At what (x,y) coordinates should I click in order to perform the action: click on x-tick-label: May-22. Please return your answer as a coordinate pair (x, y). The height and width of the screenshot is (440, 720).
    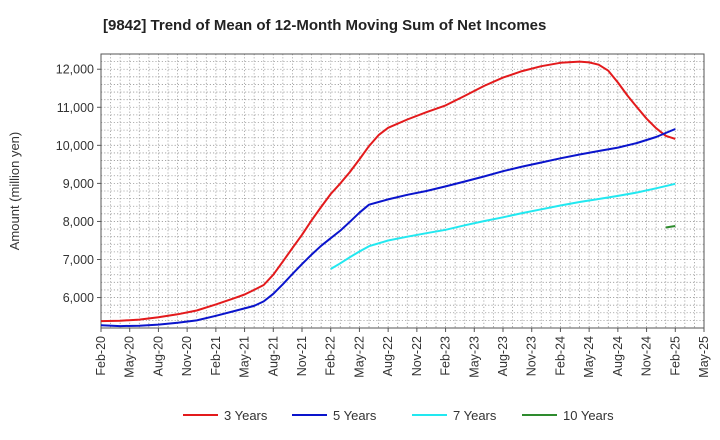
    Looking at the image, I should click on (359, 357).